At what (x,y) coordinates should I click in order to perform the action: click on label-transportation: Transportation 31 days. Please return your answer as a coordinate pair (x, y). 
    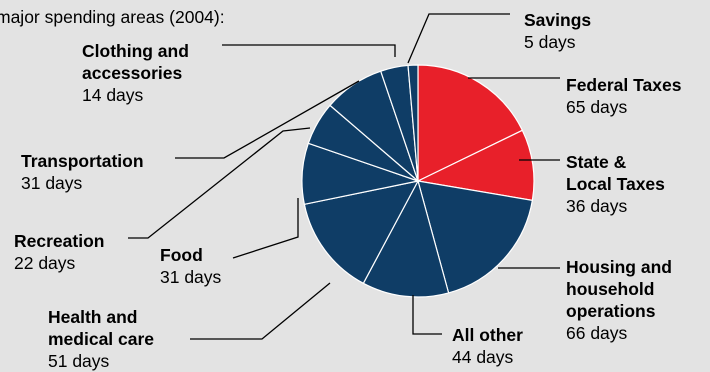
    Looking at the image, I should click on (82, 172).